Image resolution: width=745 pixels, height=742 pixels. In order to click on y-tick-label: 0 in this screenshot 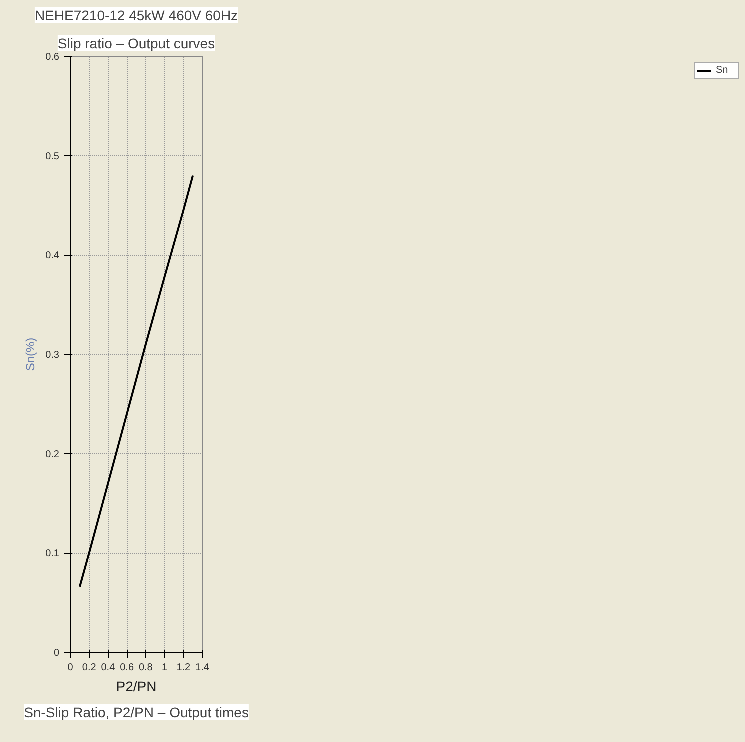, I will do `click(57, 653)`.